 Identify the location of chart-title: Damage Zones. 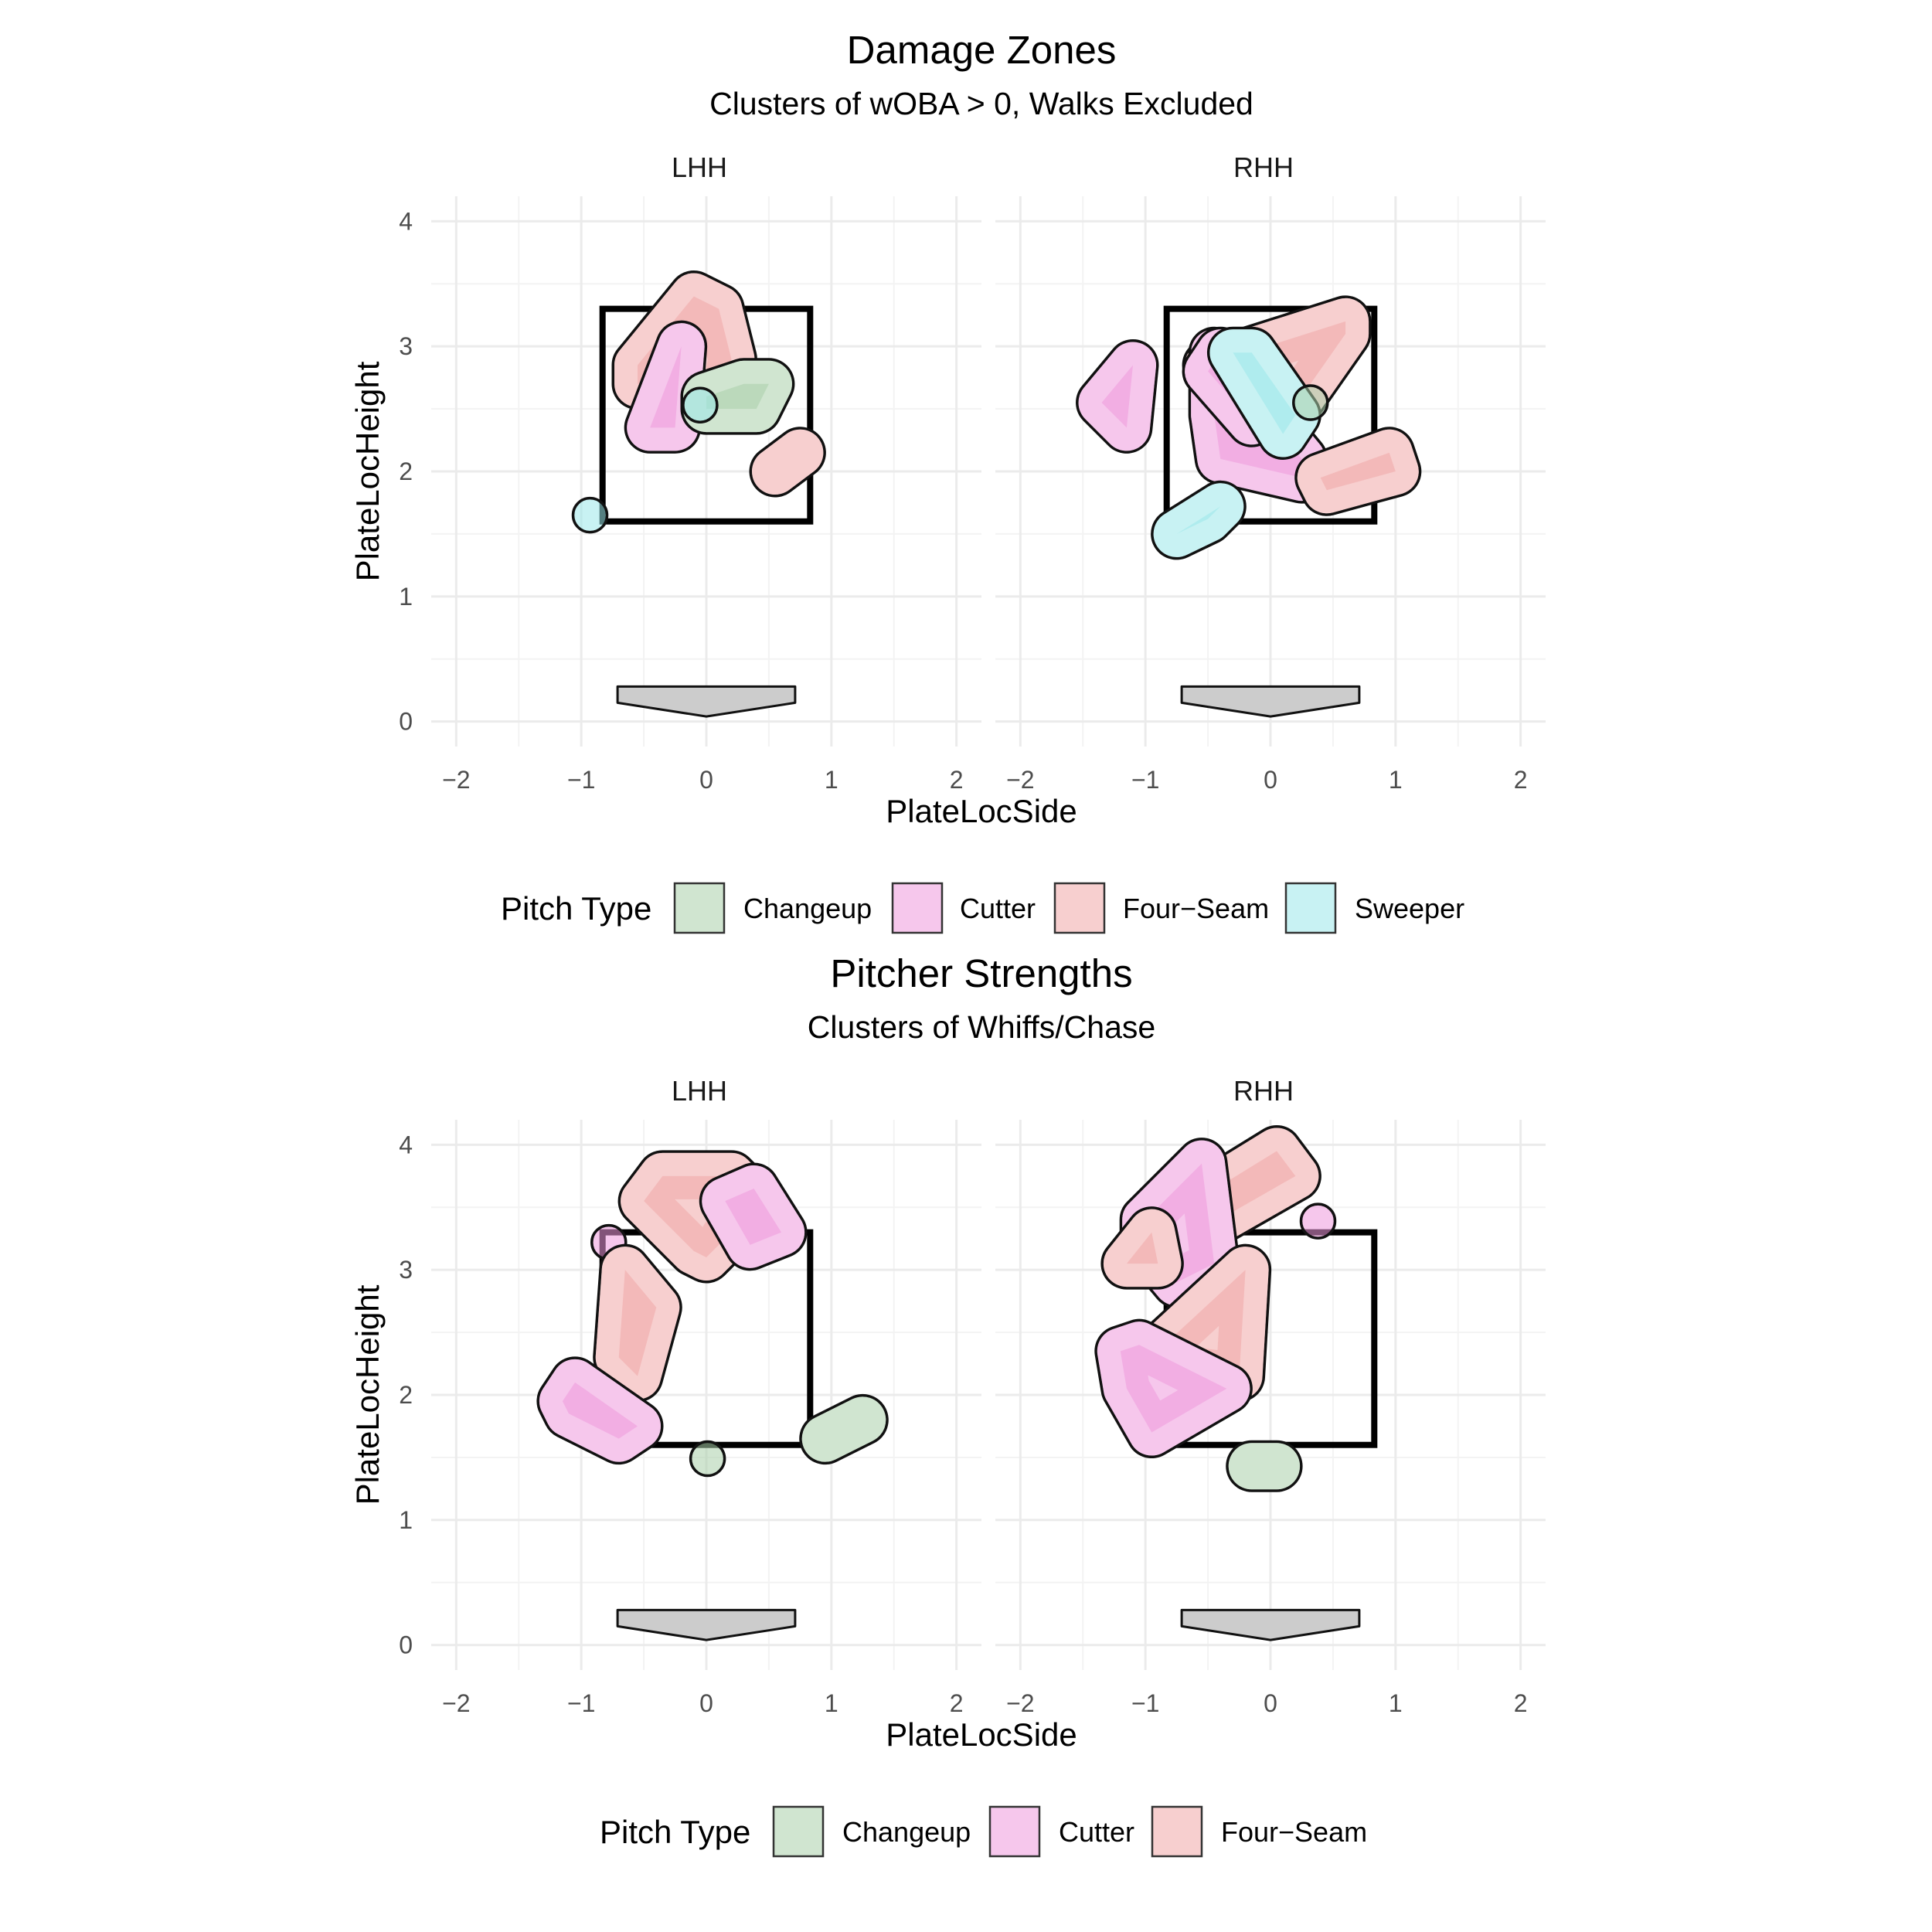
(982, 50).